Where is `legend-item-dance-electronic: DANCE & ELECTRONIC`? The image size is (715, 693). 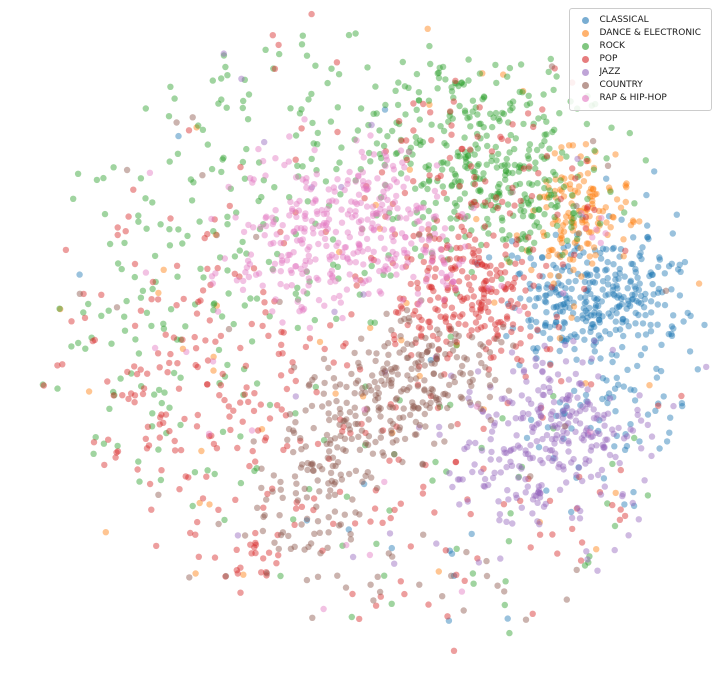
legend-item-dance-electronic: DANCE & ELECTRONIC is located at coordinates (635, 33).